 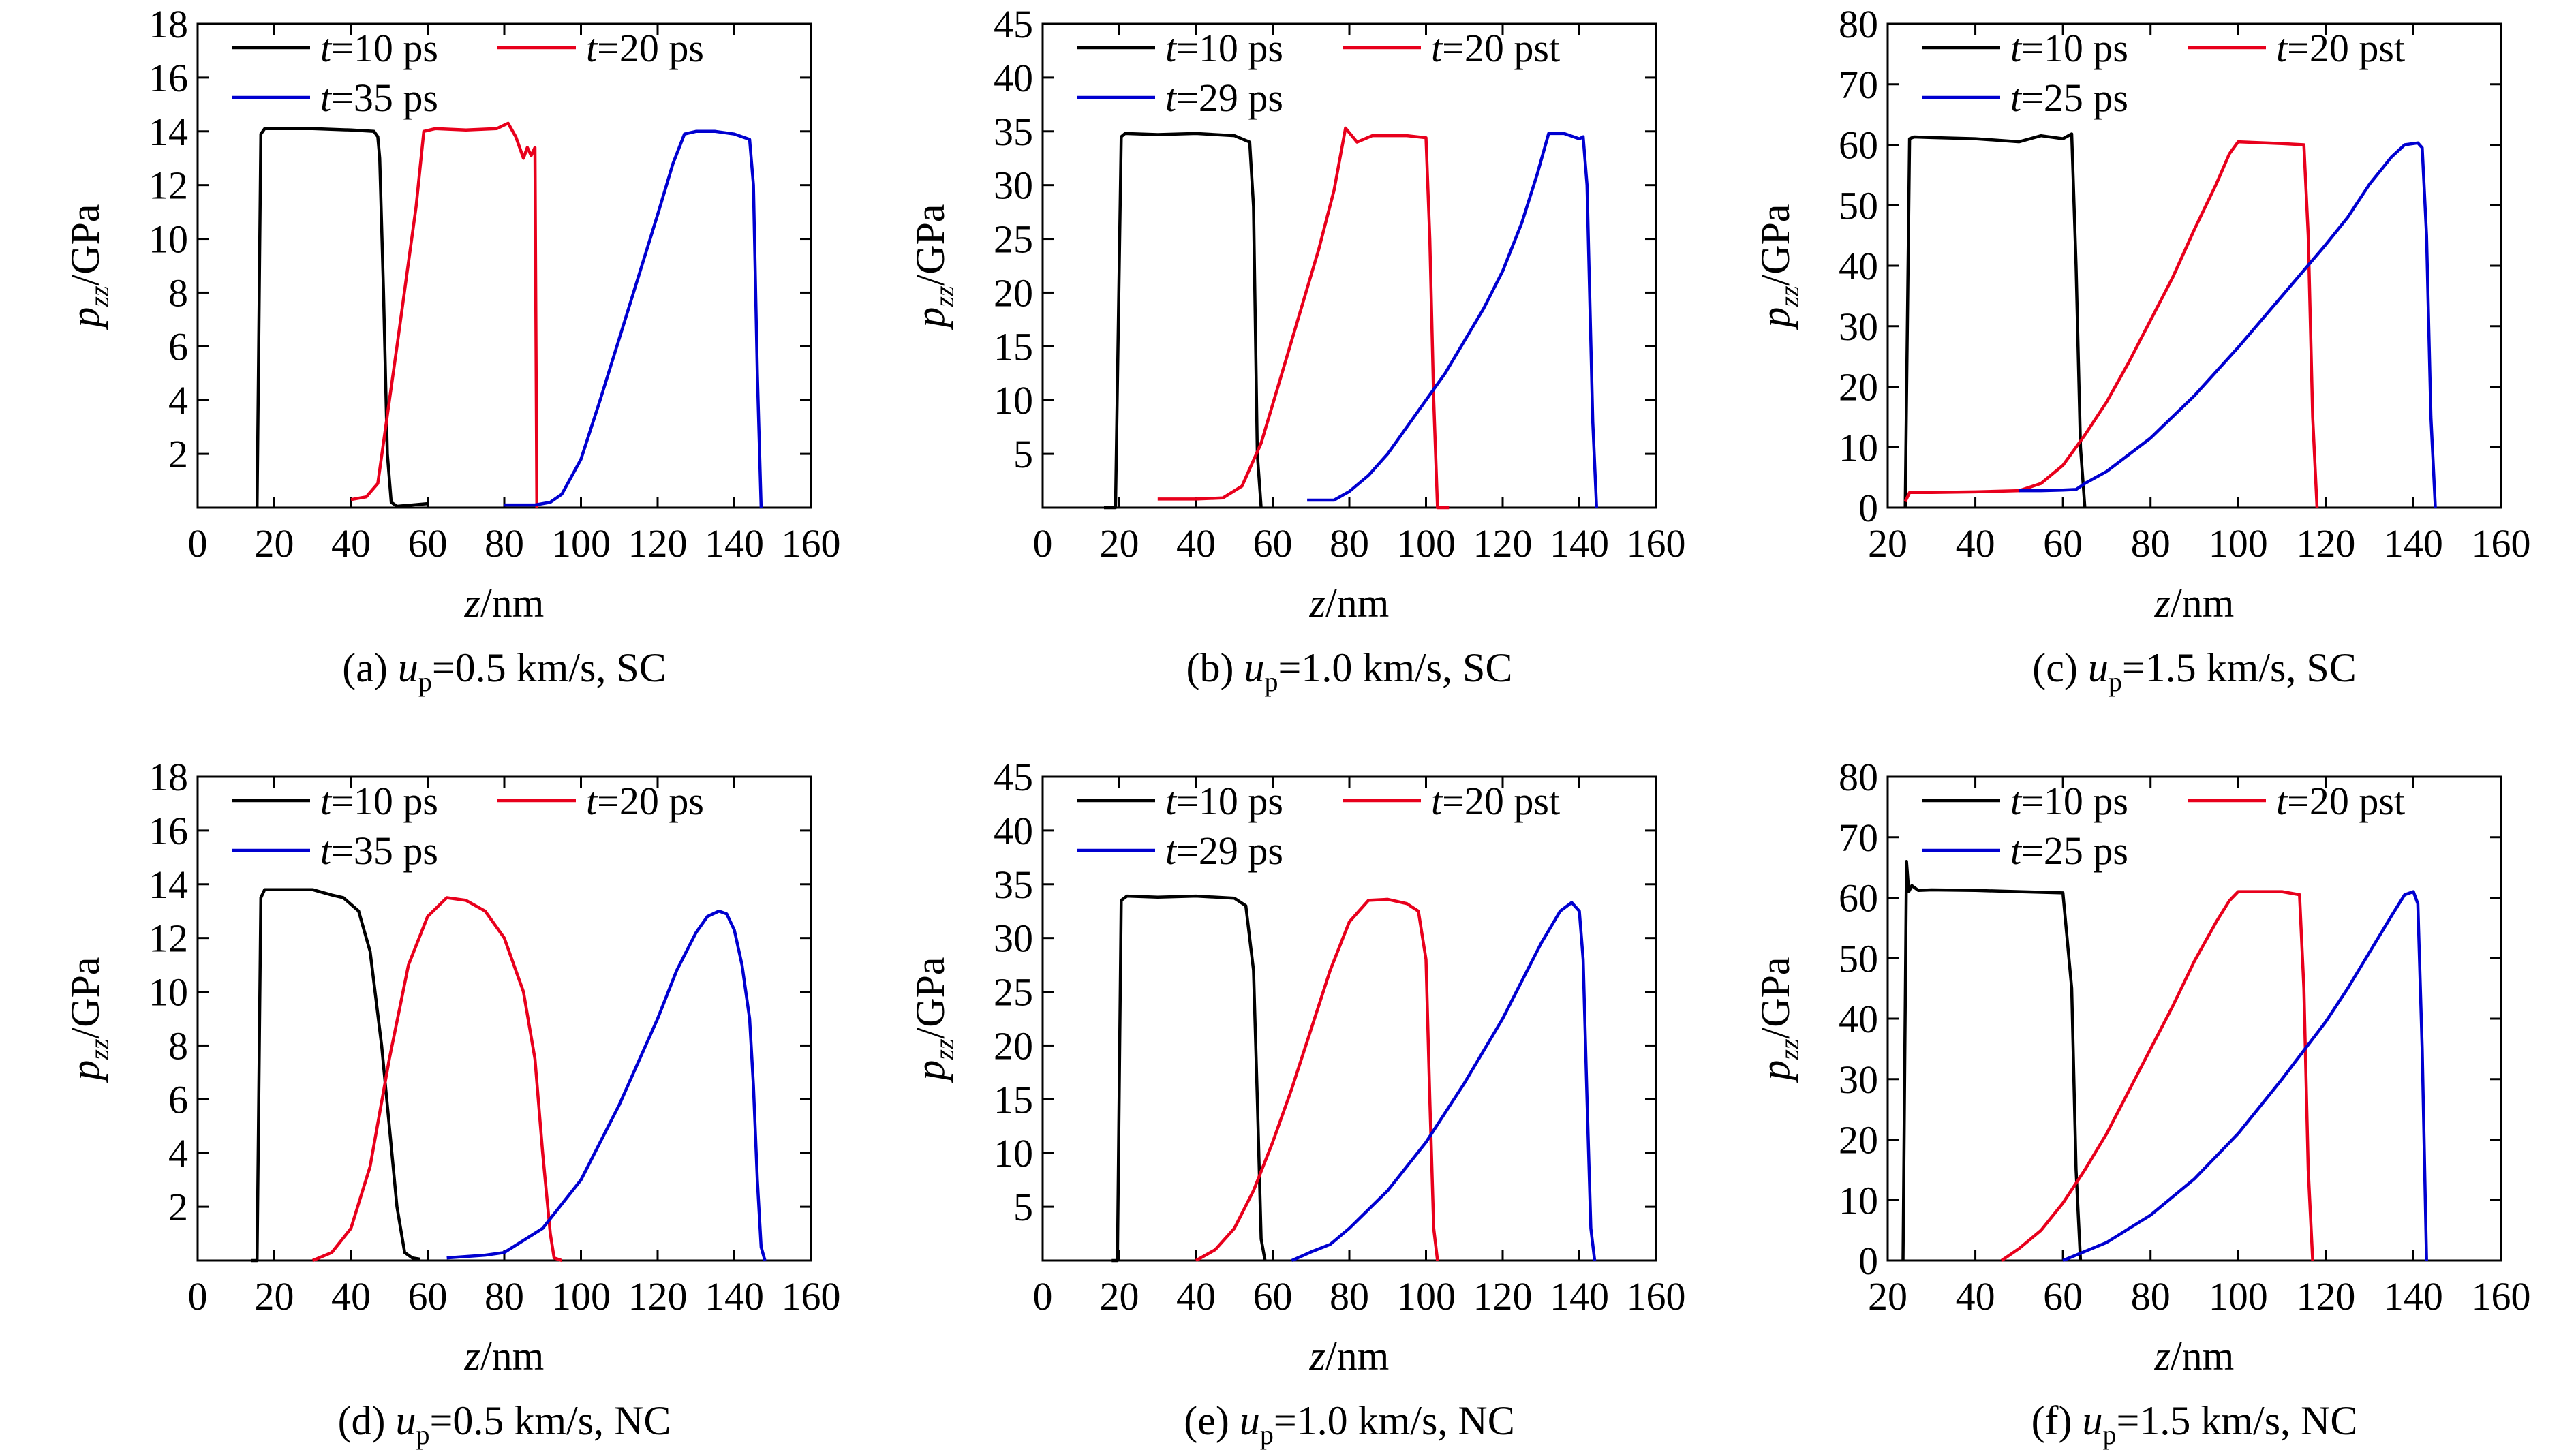 What do you see at coordinates (930, 997) in the screenshot?
I see `y-axis-unit: /GPa` at bounding box center [930, 997].